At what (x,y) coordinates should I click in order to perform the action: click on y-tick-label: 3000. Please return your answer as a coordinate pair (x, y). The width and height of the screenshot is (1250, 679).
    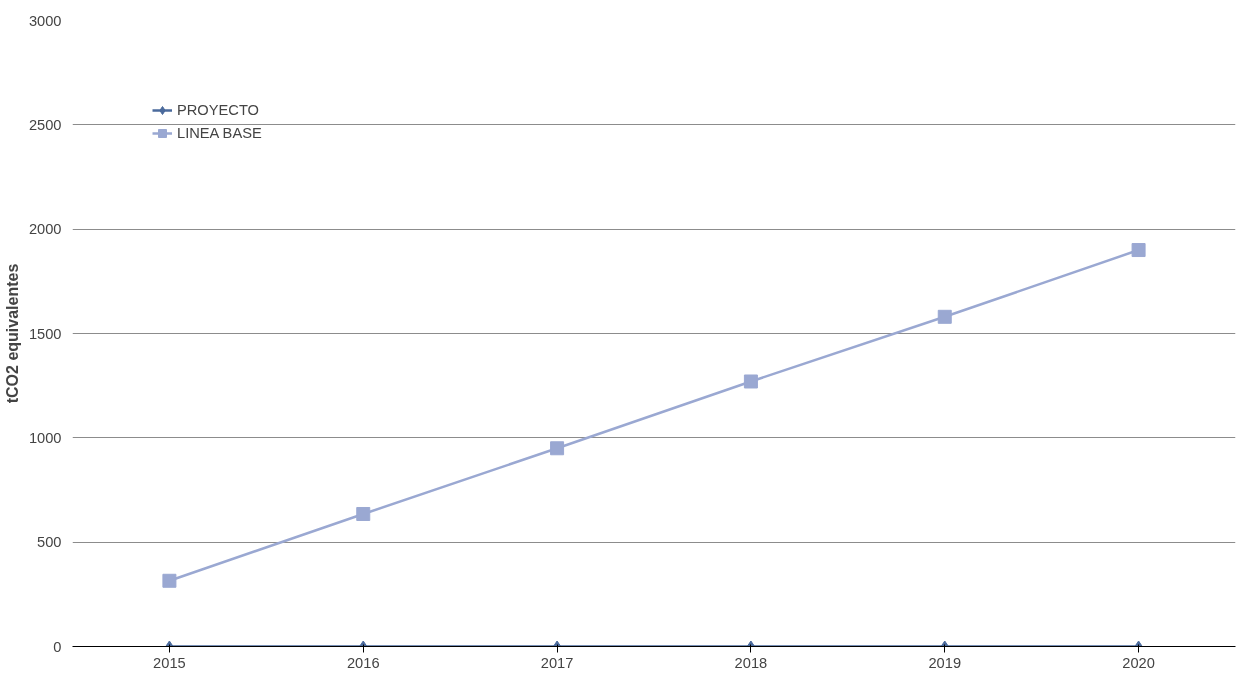
    Looking at the image, I should click on (45, 20).